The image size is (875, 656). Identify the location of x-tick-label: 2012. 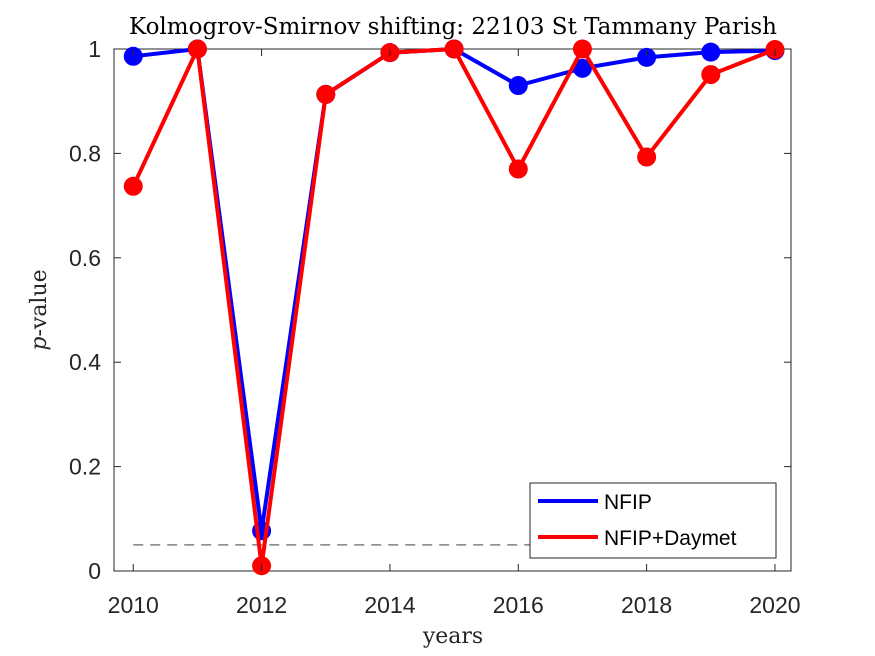
(261, 605).